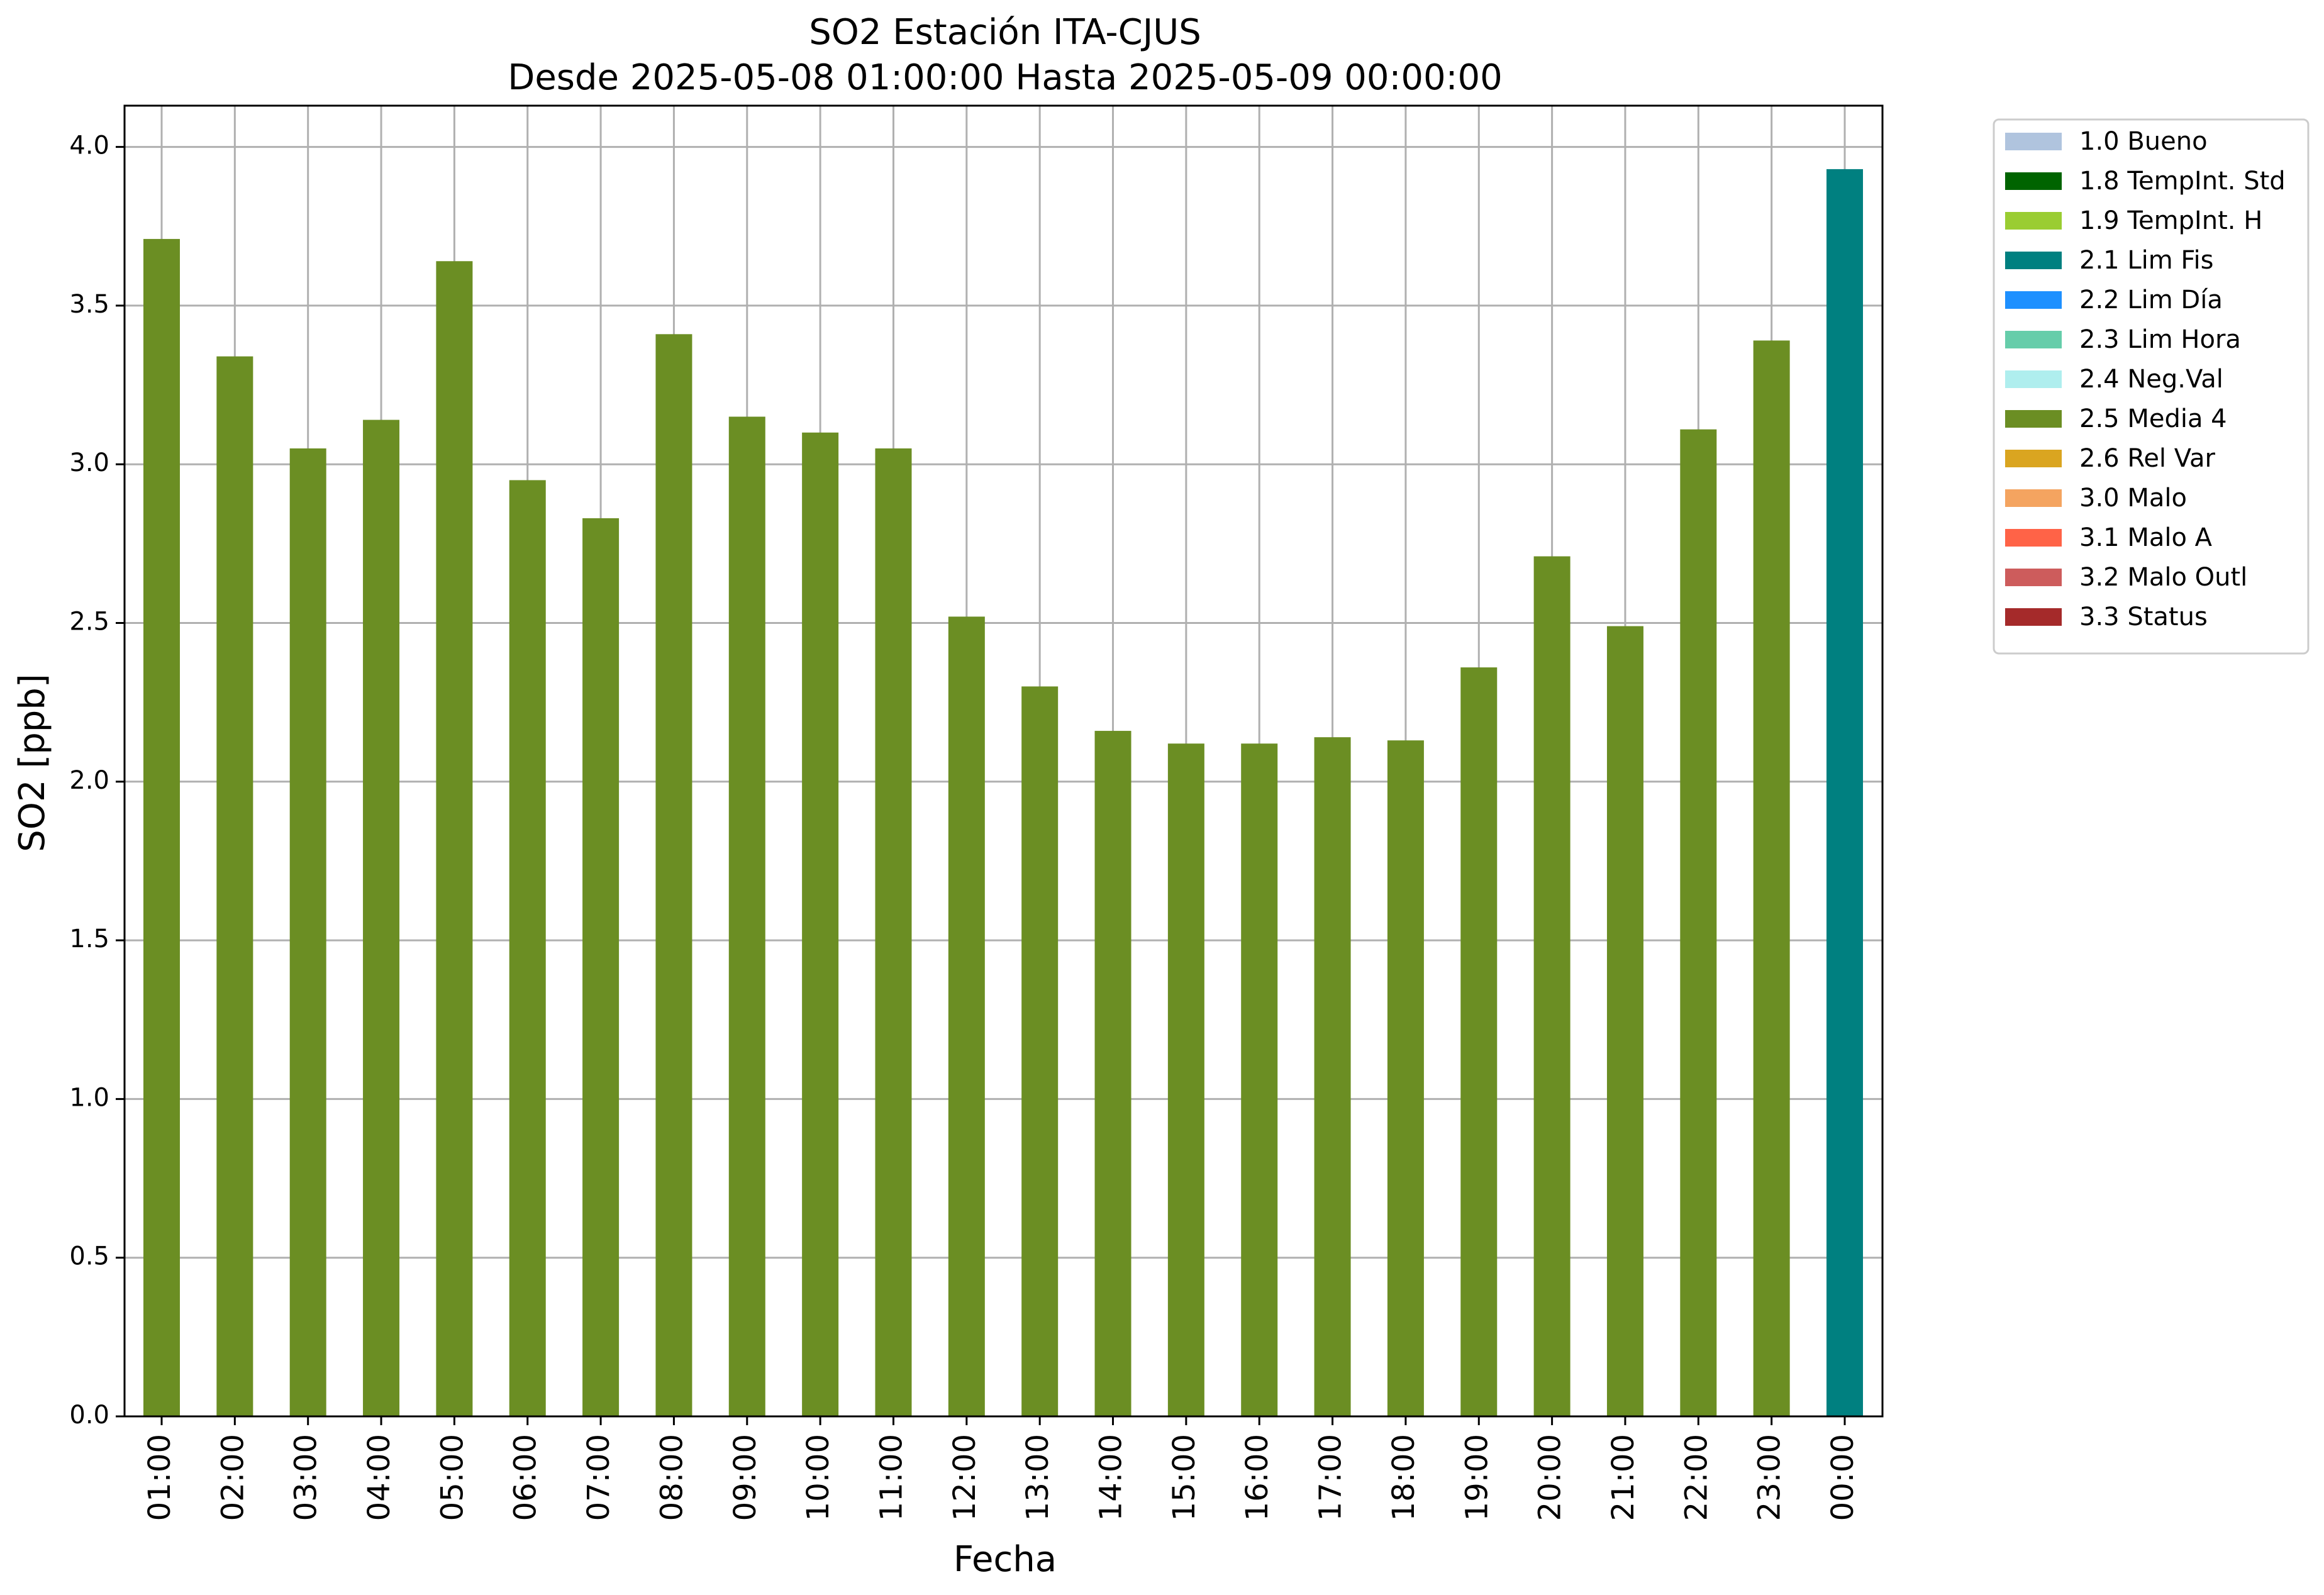 The width and height of the screenshot is (2324, 1595). What do you see at coordinates (1623, 1477) in the screenshot?
I see `x-tick-label: 21:00` at bounding box center [1623, 1477].